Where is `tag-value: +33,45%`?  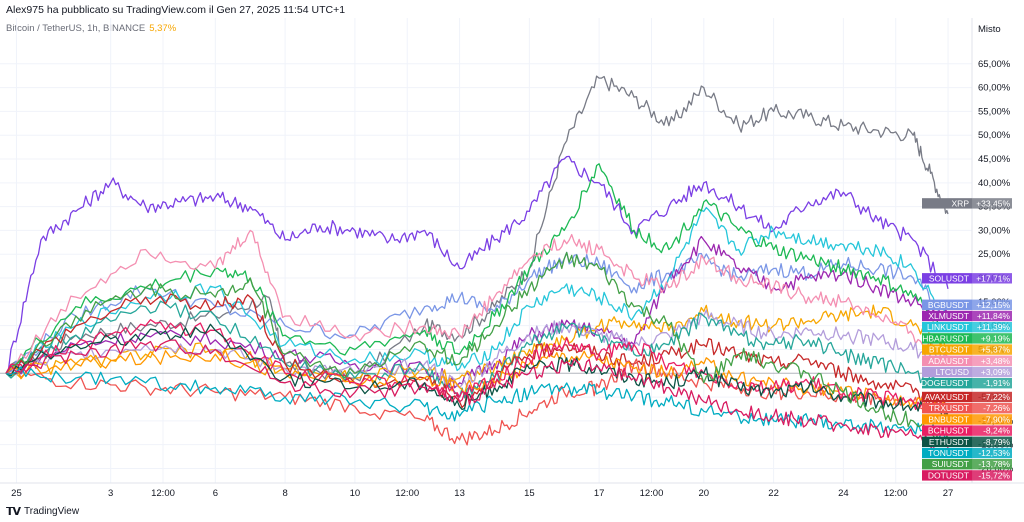
tag-value: +33,45% is located at coordinates (993, 203).